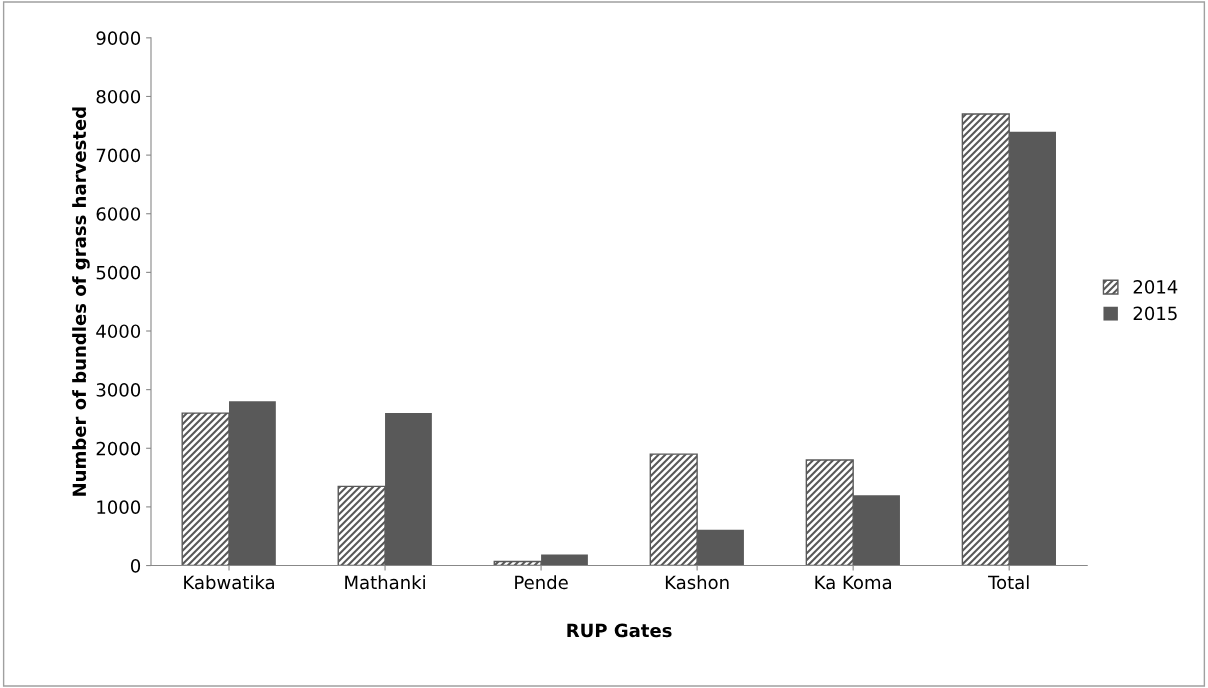 Image resolution: width=1208 pixels, height=688 pixels. What do you see at coordinates (1155, 313) in the screenshot?
I see `legend-label: 2015` at bounding box center [1155, 313].